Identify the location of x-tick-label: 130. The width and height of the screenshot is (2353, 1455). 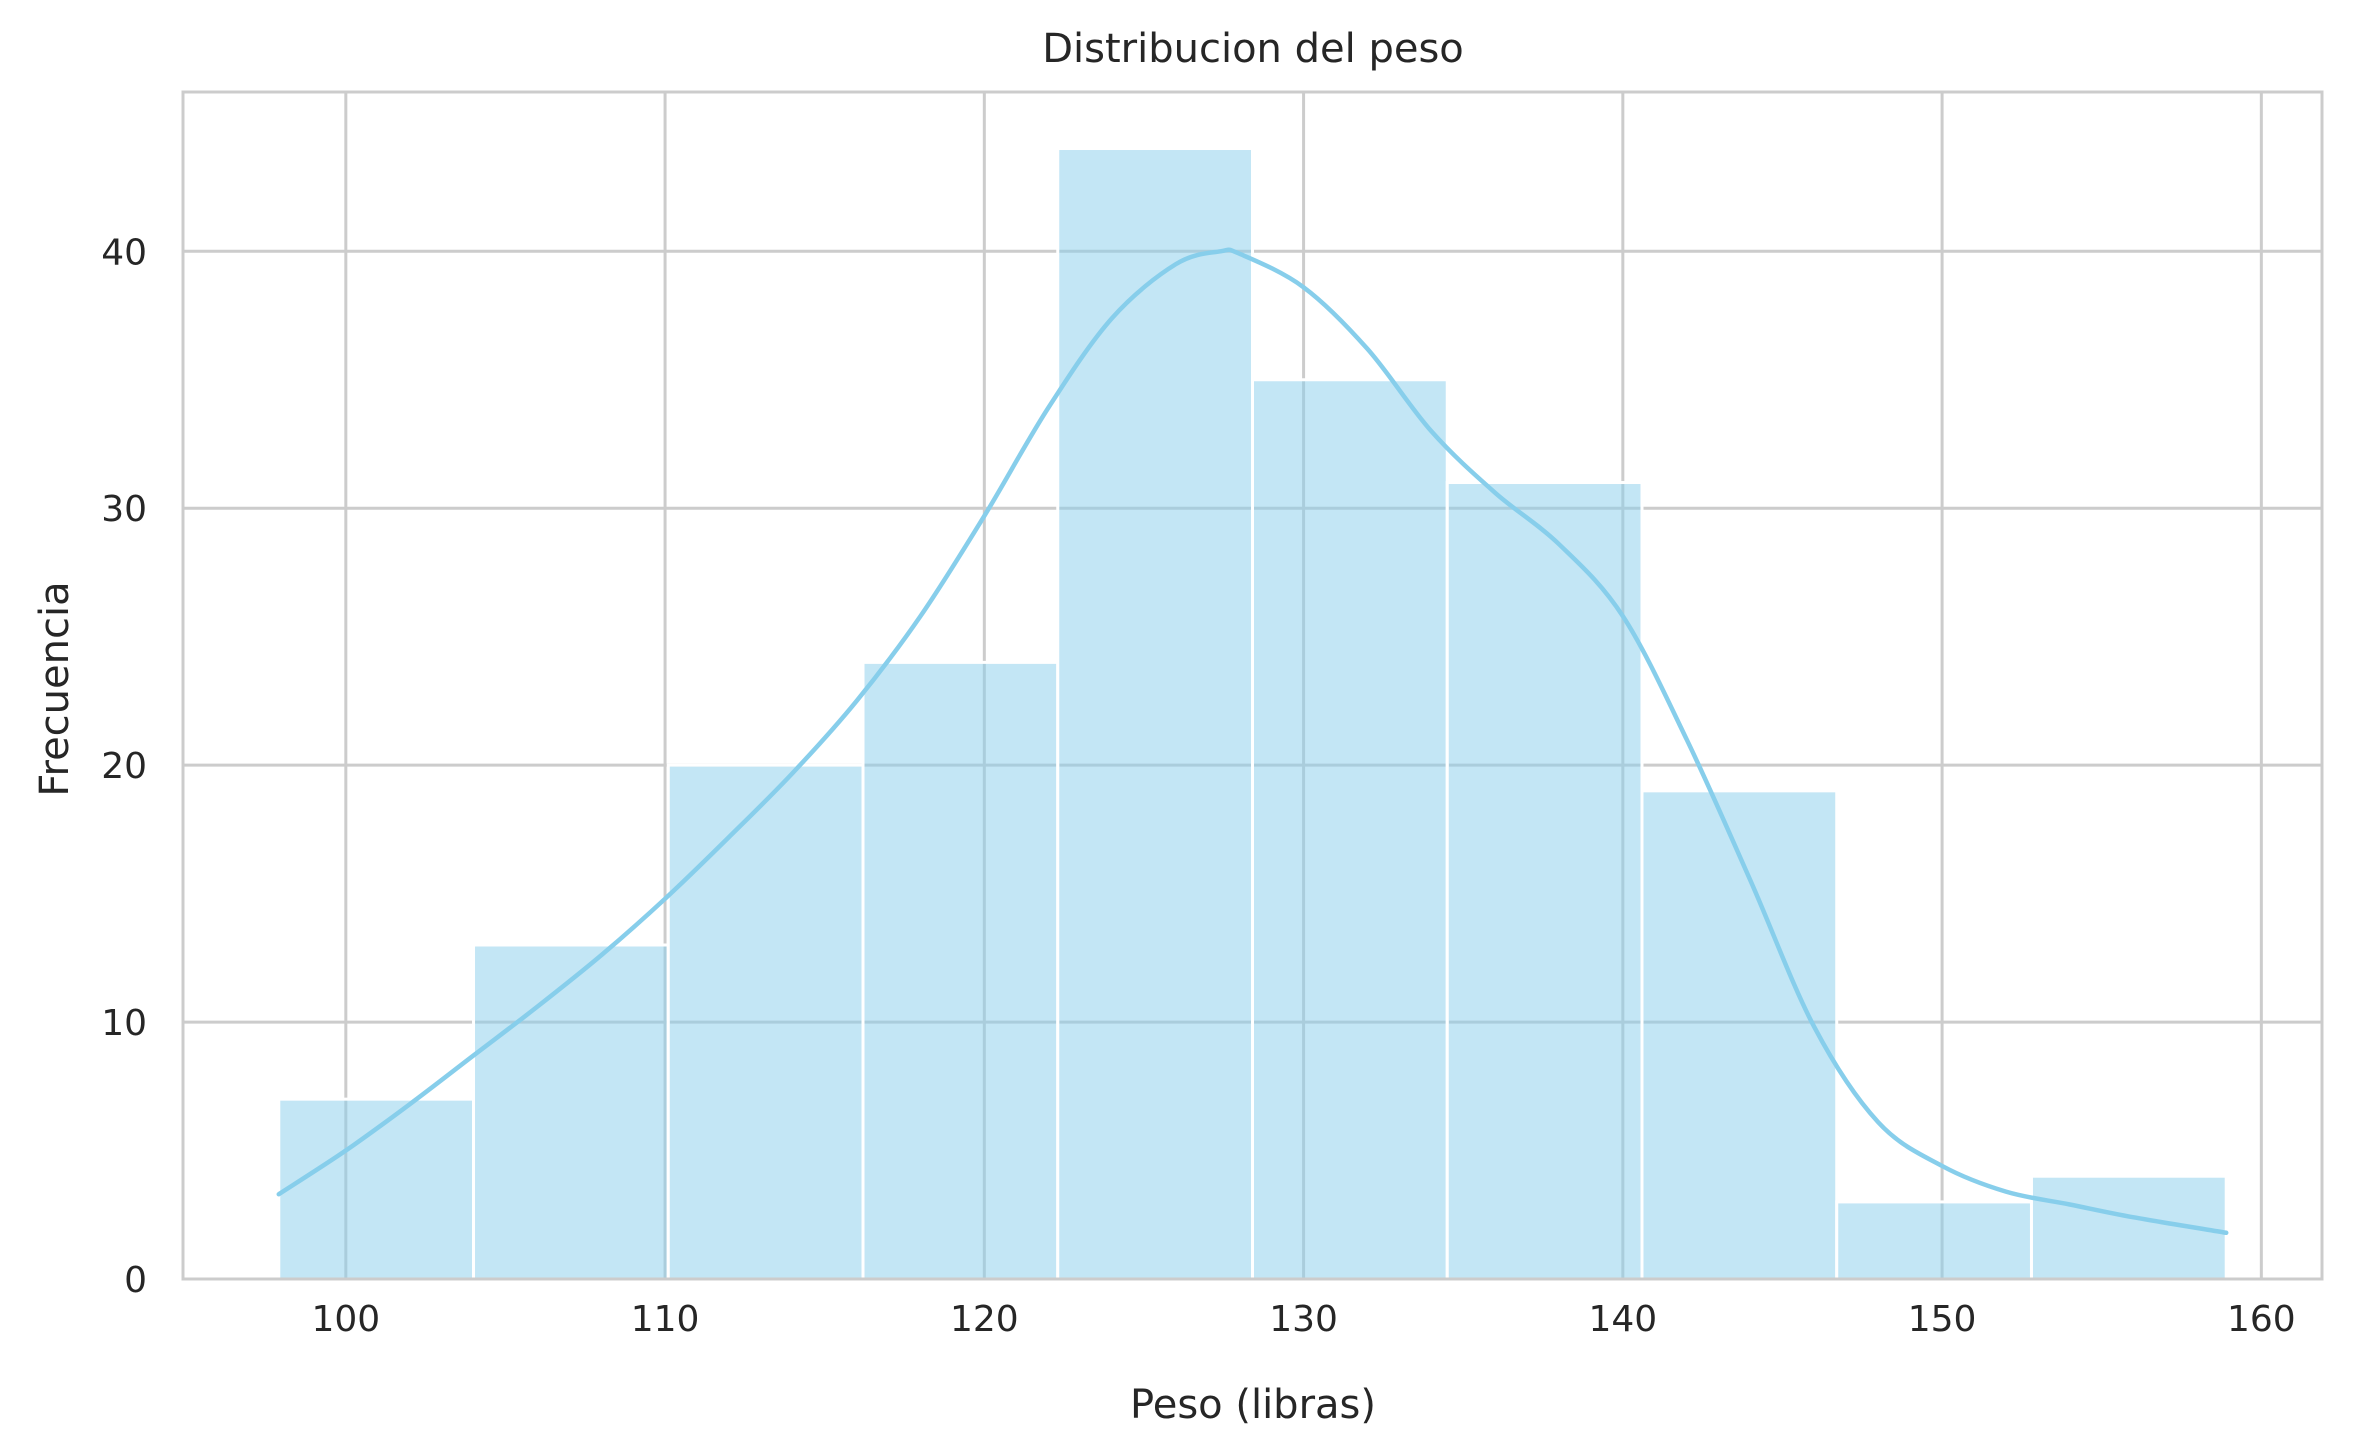
(1303, 1319).